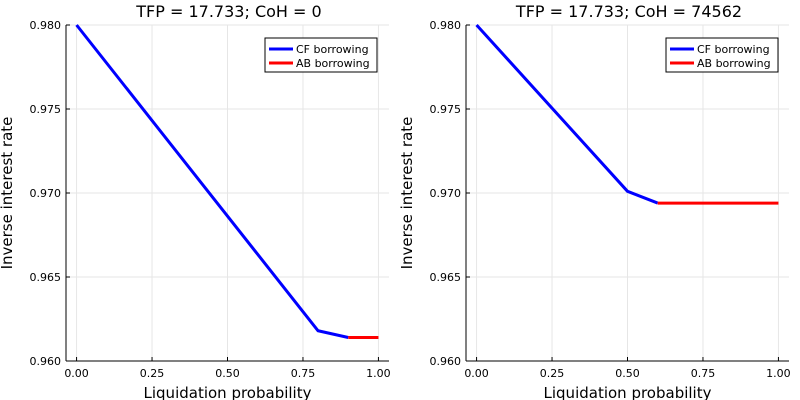  I want to click on chart-title: TFP = 17.733; CoH = 74562, so click(628, 11).